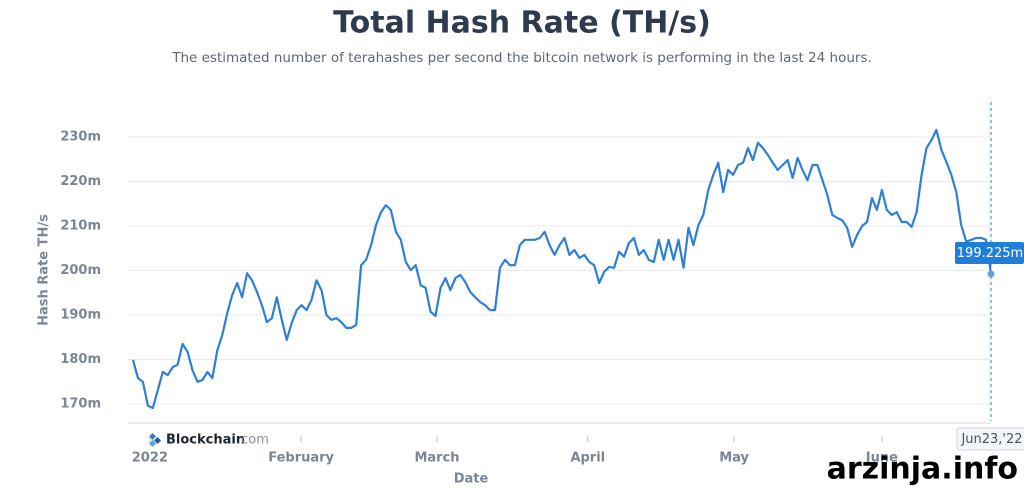  I want to click on x-tick-label: February, so click(301, 458).